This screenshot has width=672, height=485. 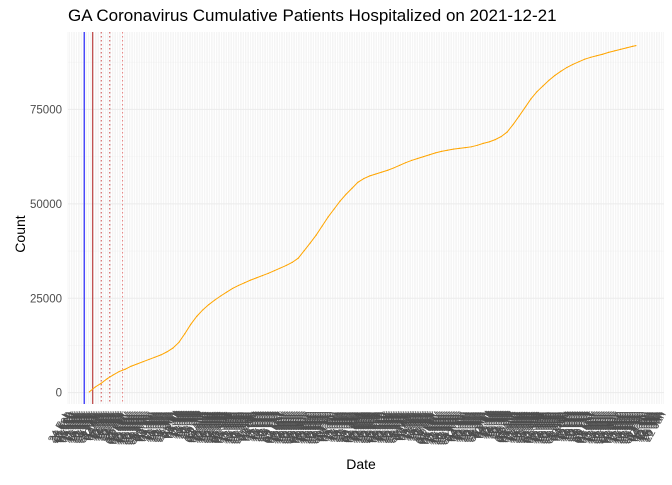 What do you see at coordinates (20, 234) in the screenshot?
I see `y-axis-title: Count` at bounding box center [20, 234].